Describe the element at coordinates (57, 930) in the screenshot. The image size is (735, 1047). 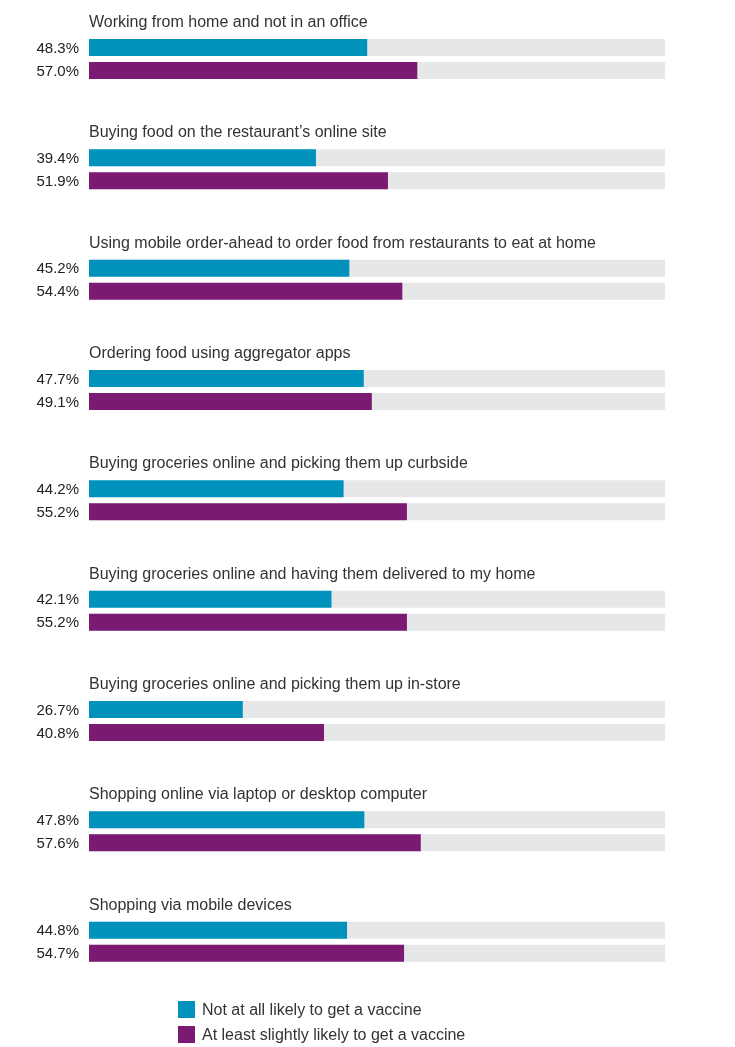
I see `data-label: 44.8%` at that location.